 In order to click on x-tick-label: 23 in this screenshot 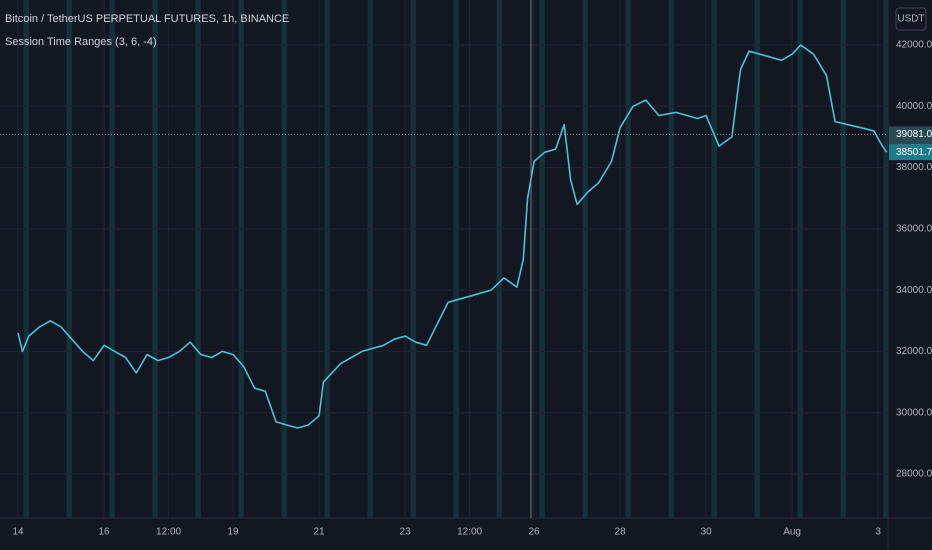, I will do `click(406, 532)`.